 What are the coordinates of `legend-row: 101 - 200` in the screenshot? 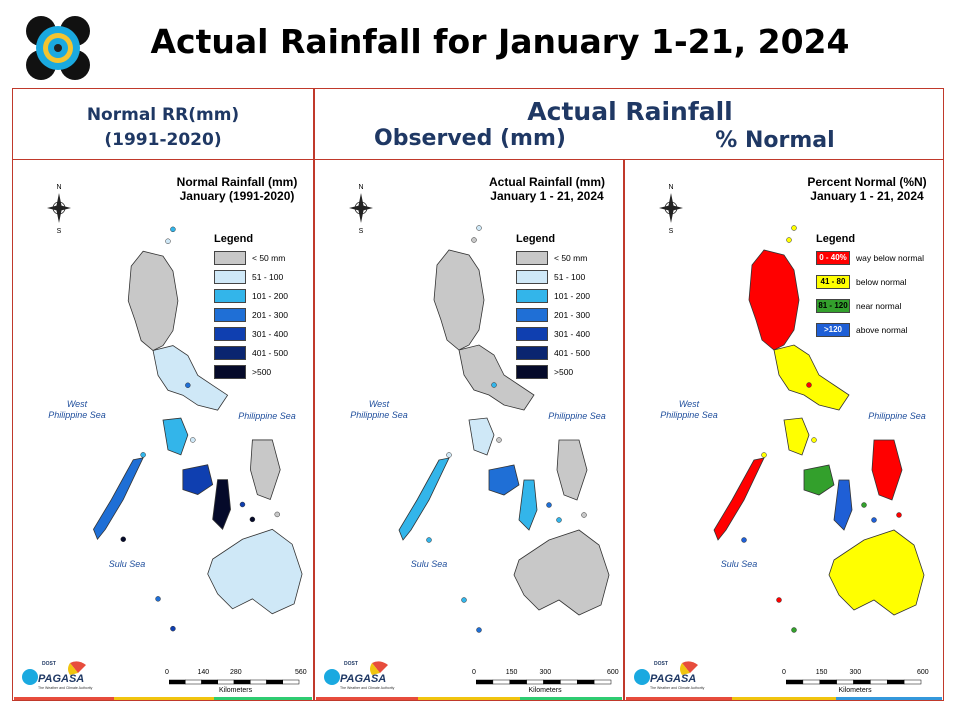 It's located at (571, 297).